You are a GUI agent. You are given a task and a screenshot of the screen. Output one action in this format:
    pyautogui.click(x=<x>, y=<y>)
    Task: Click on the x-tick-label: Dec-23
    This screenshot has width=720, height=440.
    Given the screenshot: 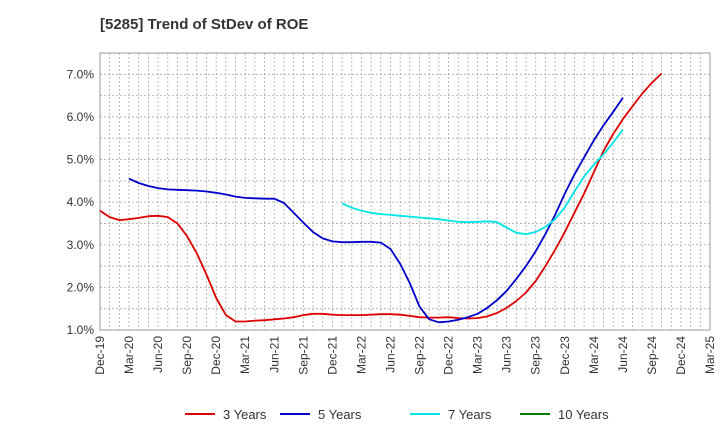 What is the action you would take?
    pyautogui.click(x=565, y=355)
    